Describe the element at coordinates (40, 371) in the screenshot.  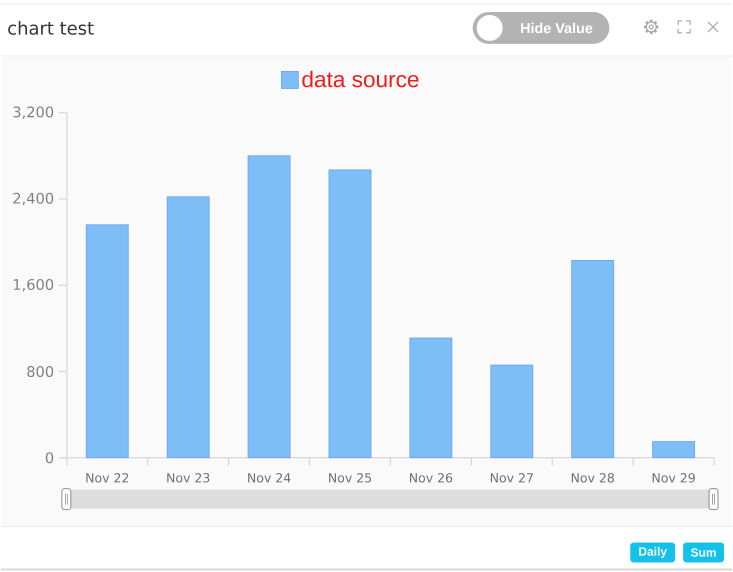
I see `y-tick-label: 800` at that location.